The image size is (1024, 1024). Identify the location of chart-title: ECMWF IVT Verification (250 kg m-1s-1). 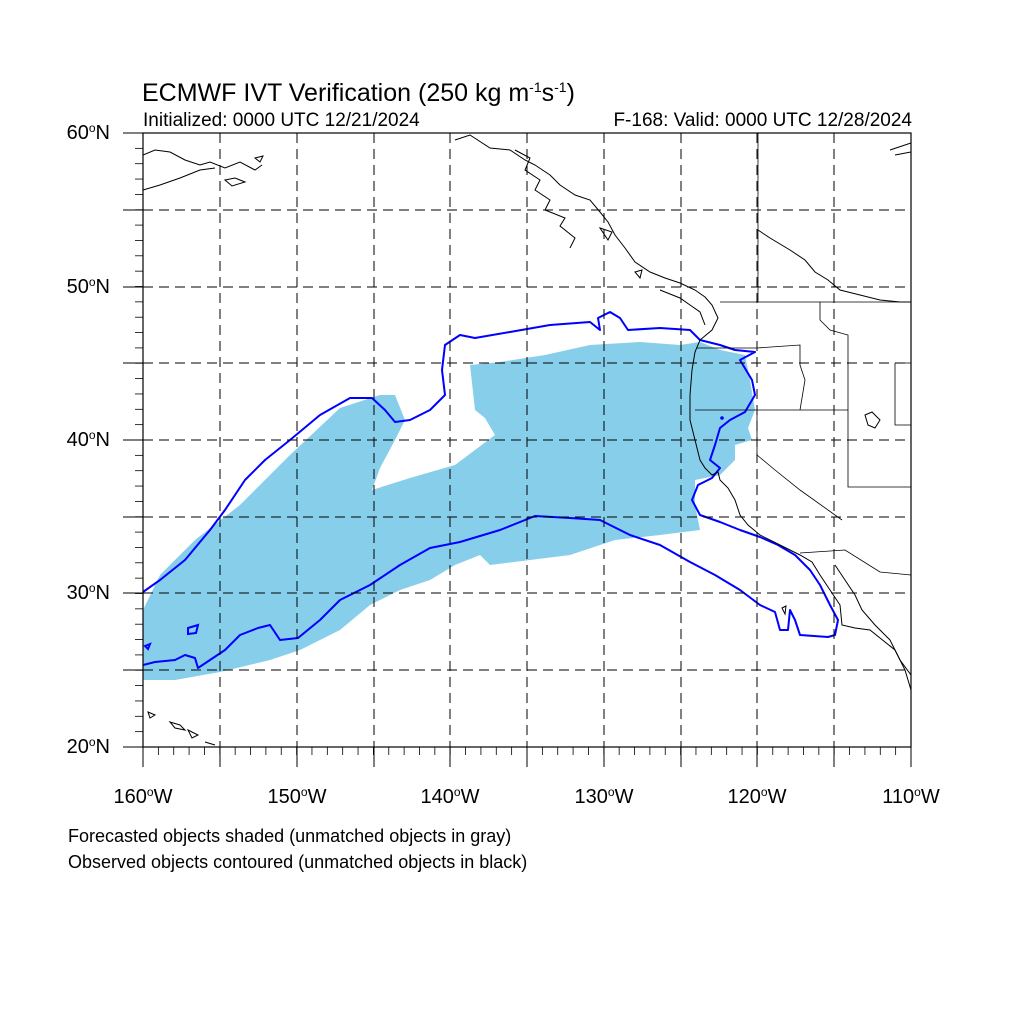
(358, 93).